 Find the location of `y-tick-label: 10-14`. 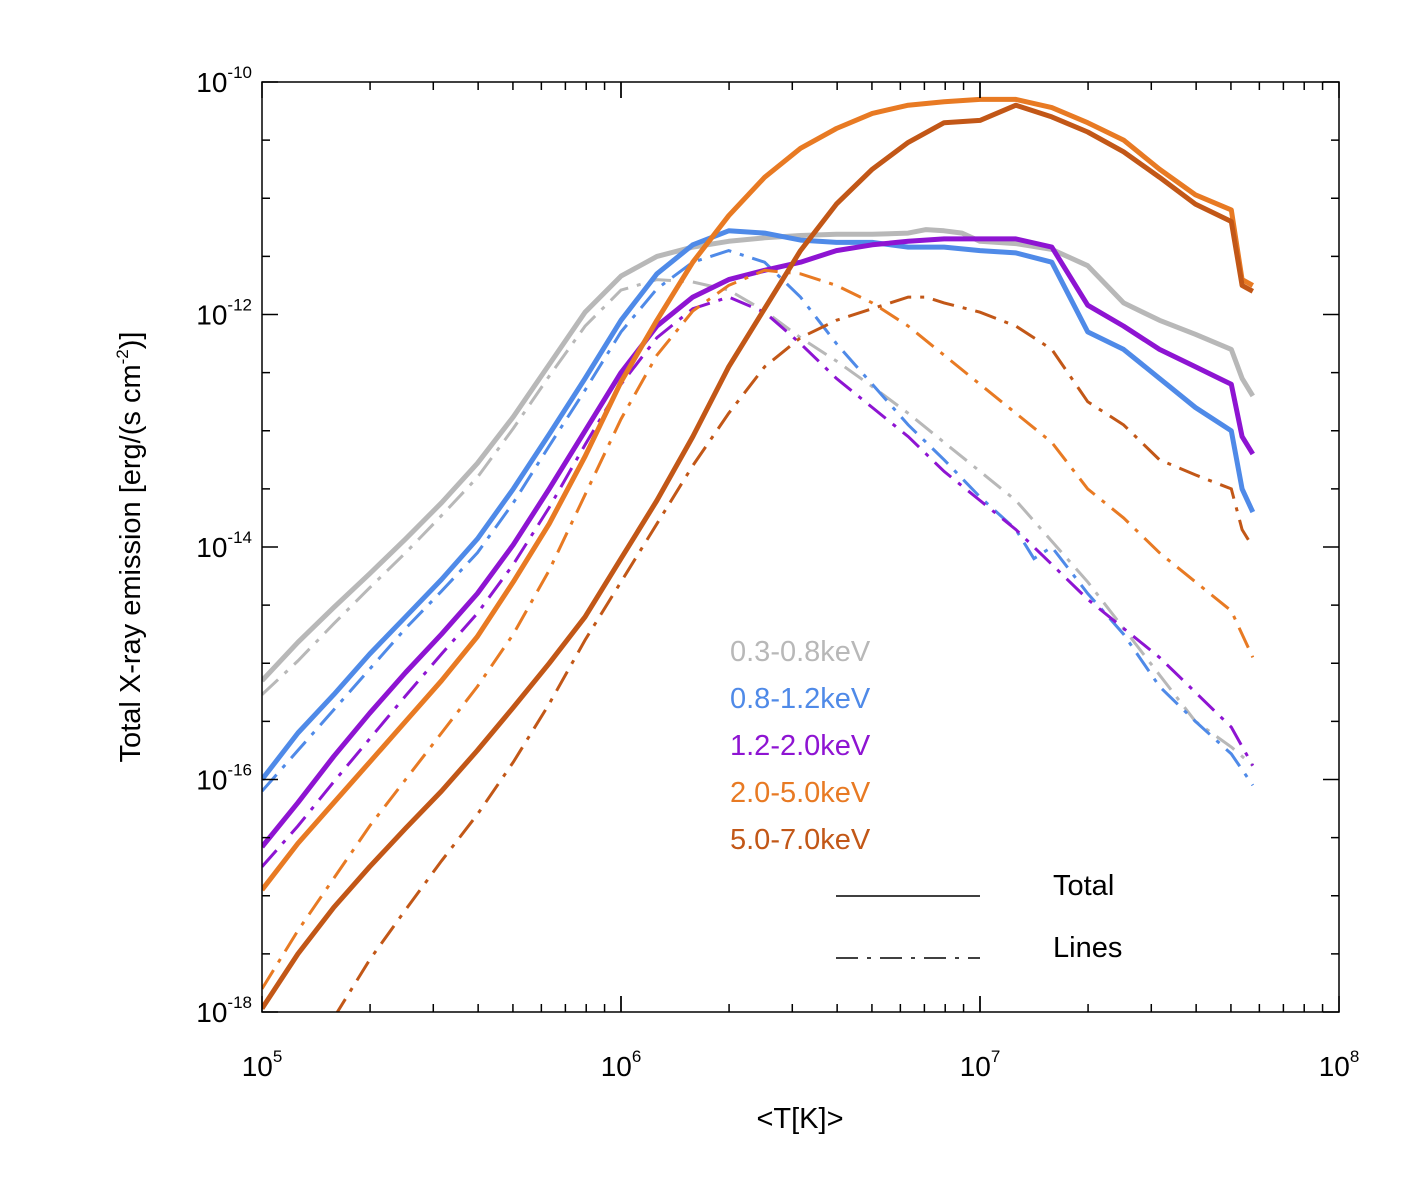

y-tick-label: 10-14 is located at coordinates (224, 545).